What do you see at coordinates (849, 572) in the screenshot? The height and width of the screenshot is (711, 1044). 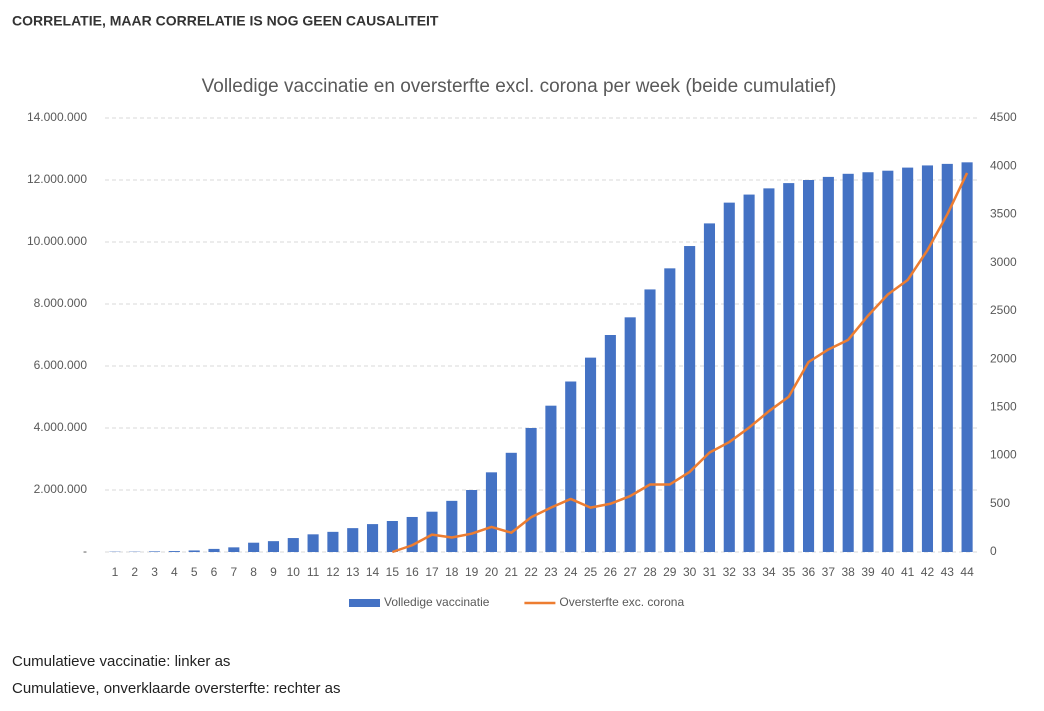 I see `x-tick-label: 38` at bounding box center [849, 572].